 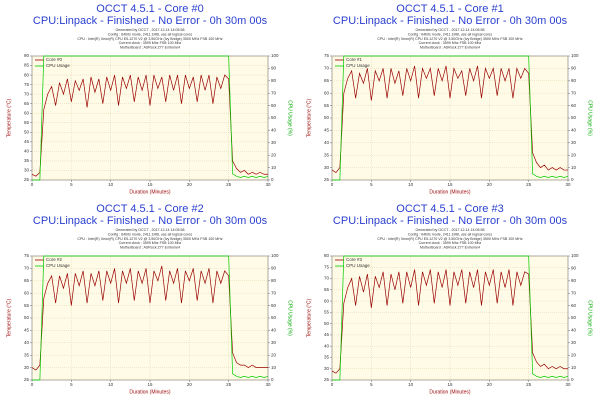 What do you see at coordinates (149, 209) in the screenshot?
I see `chart-title: OCCT 4.5.1 - Core #2` at bounding box center [149, 209].